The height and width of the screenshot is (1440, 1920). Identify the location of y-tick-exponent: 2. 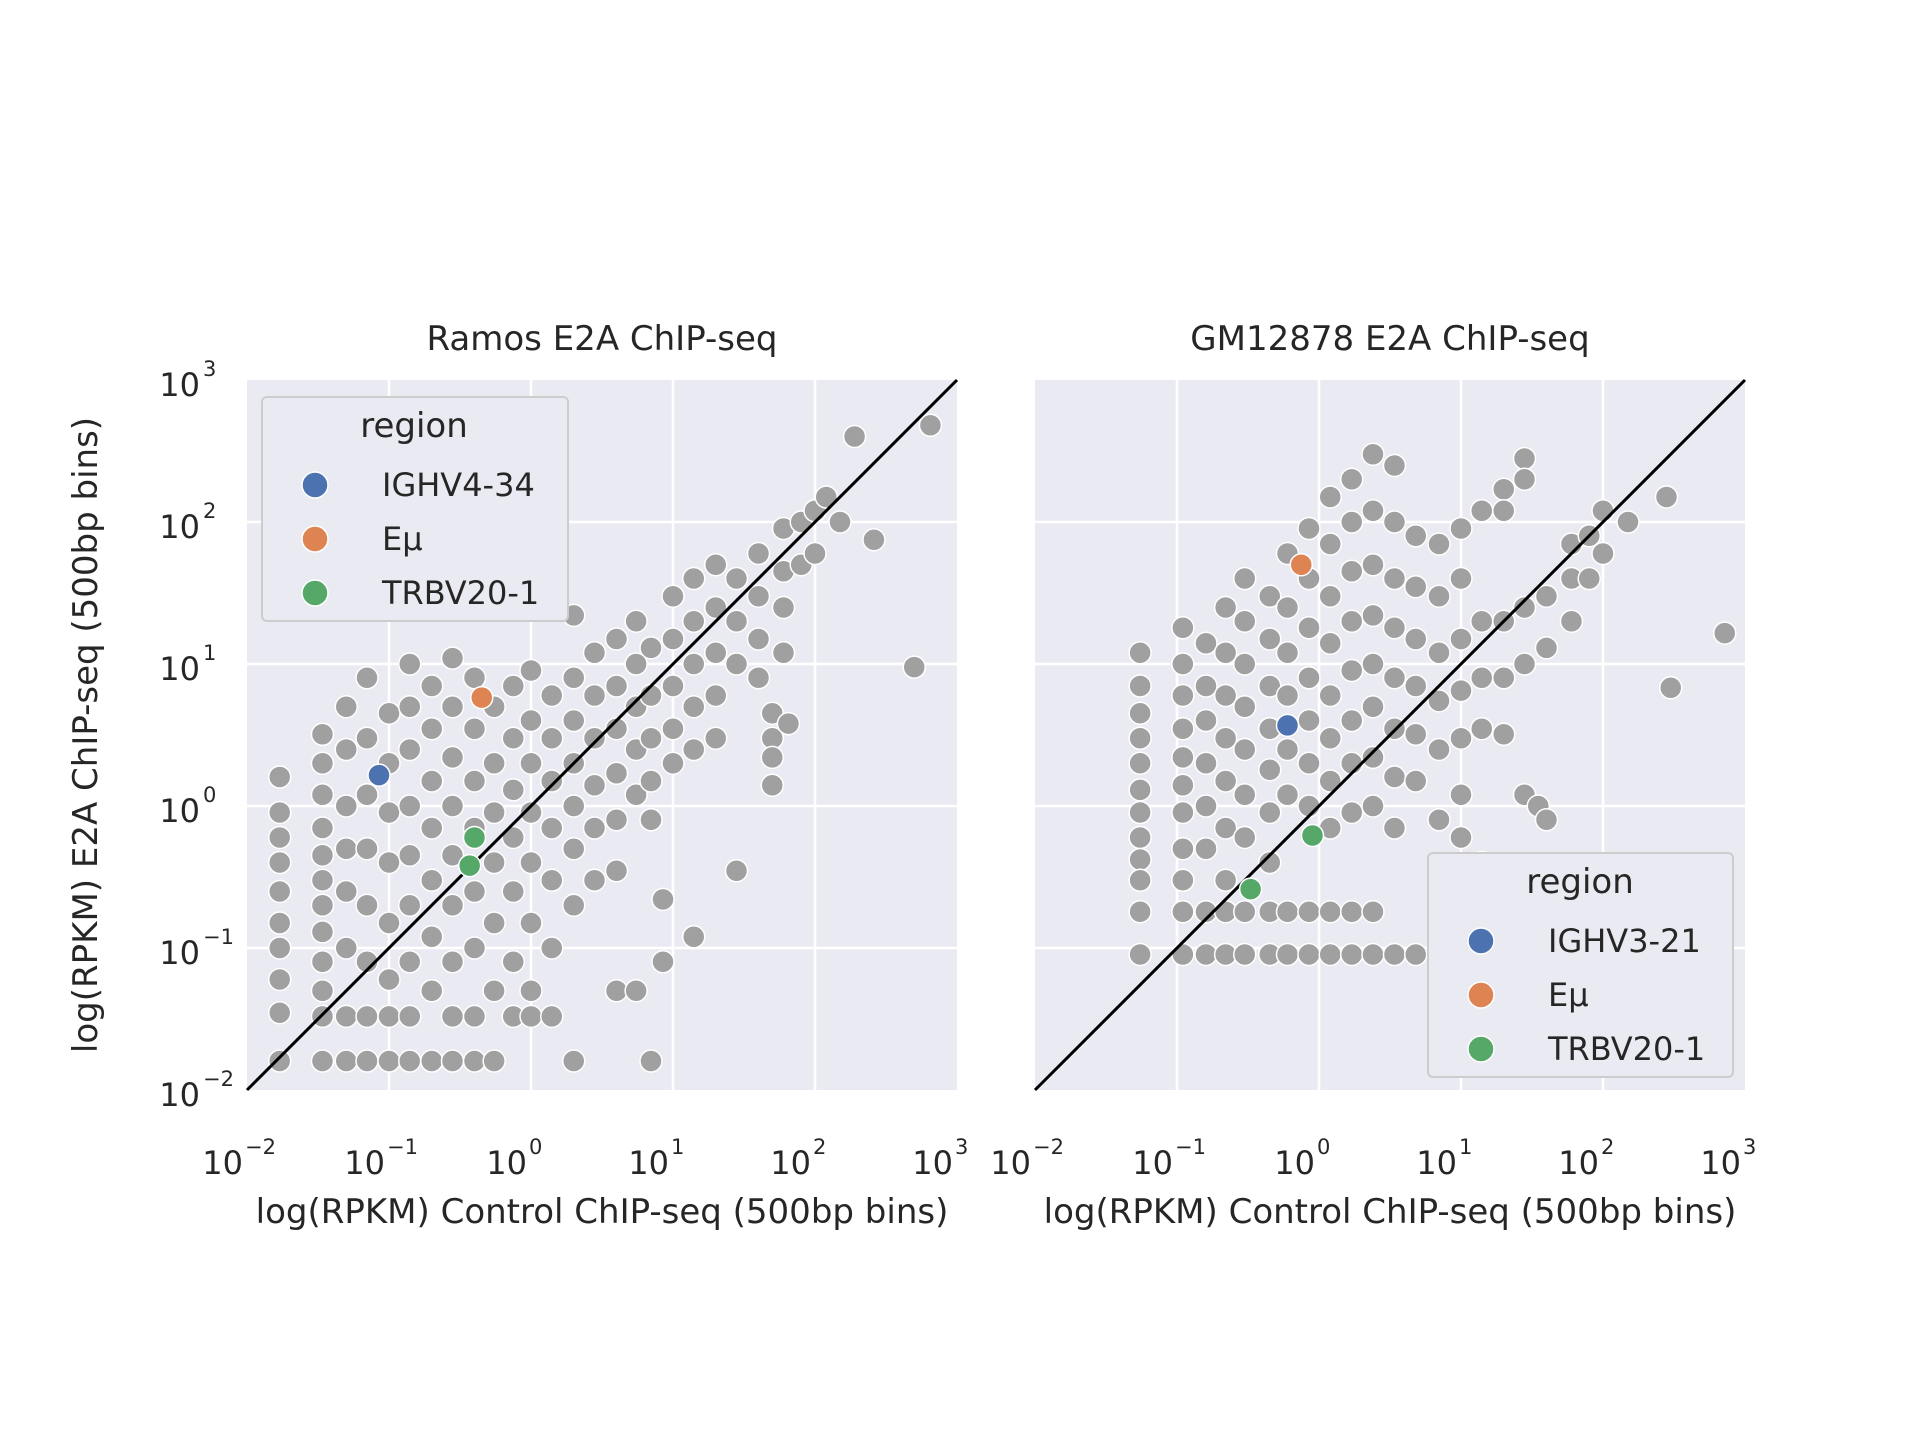
(209, 511).